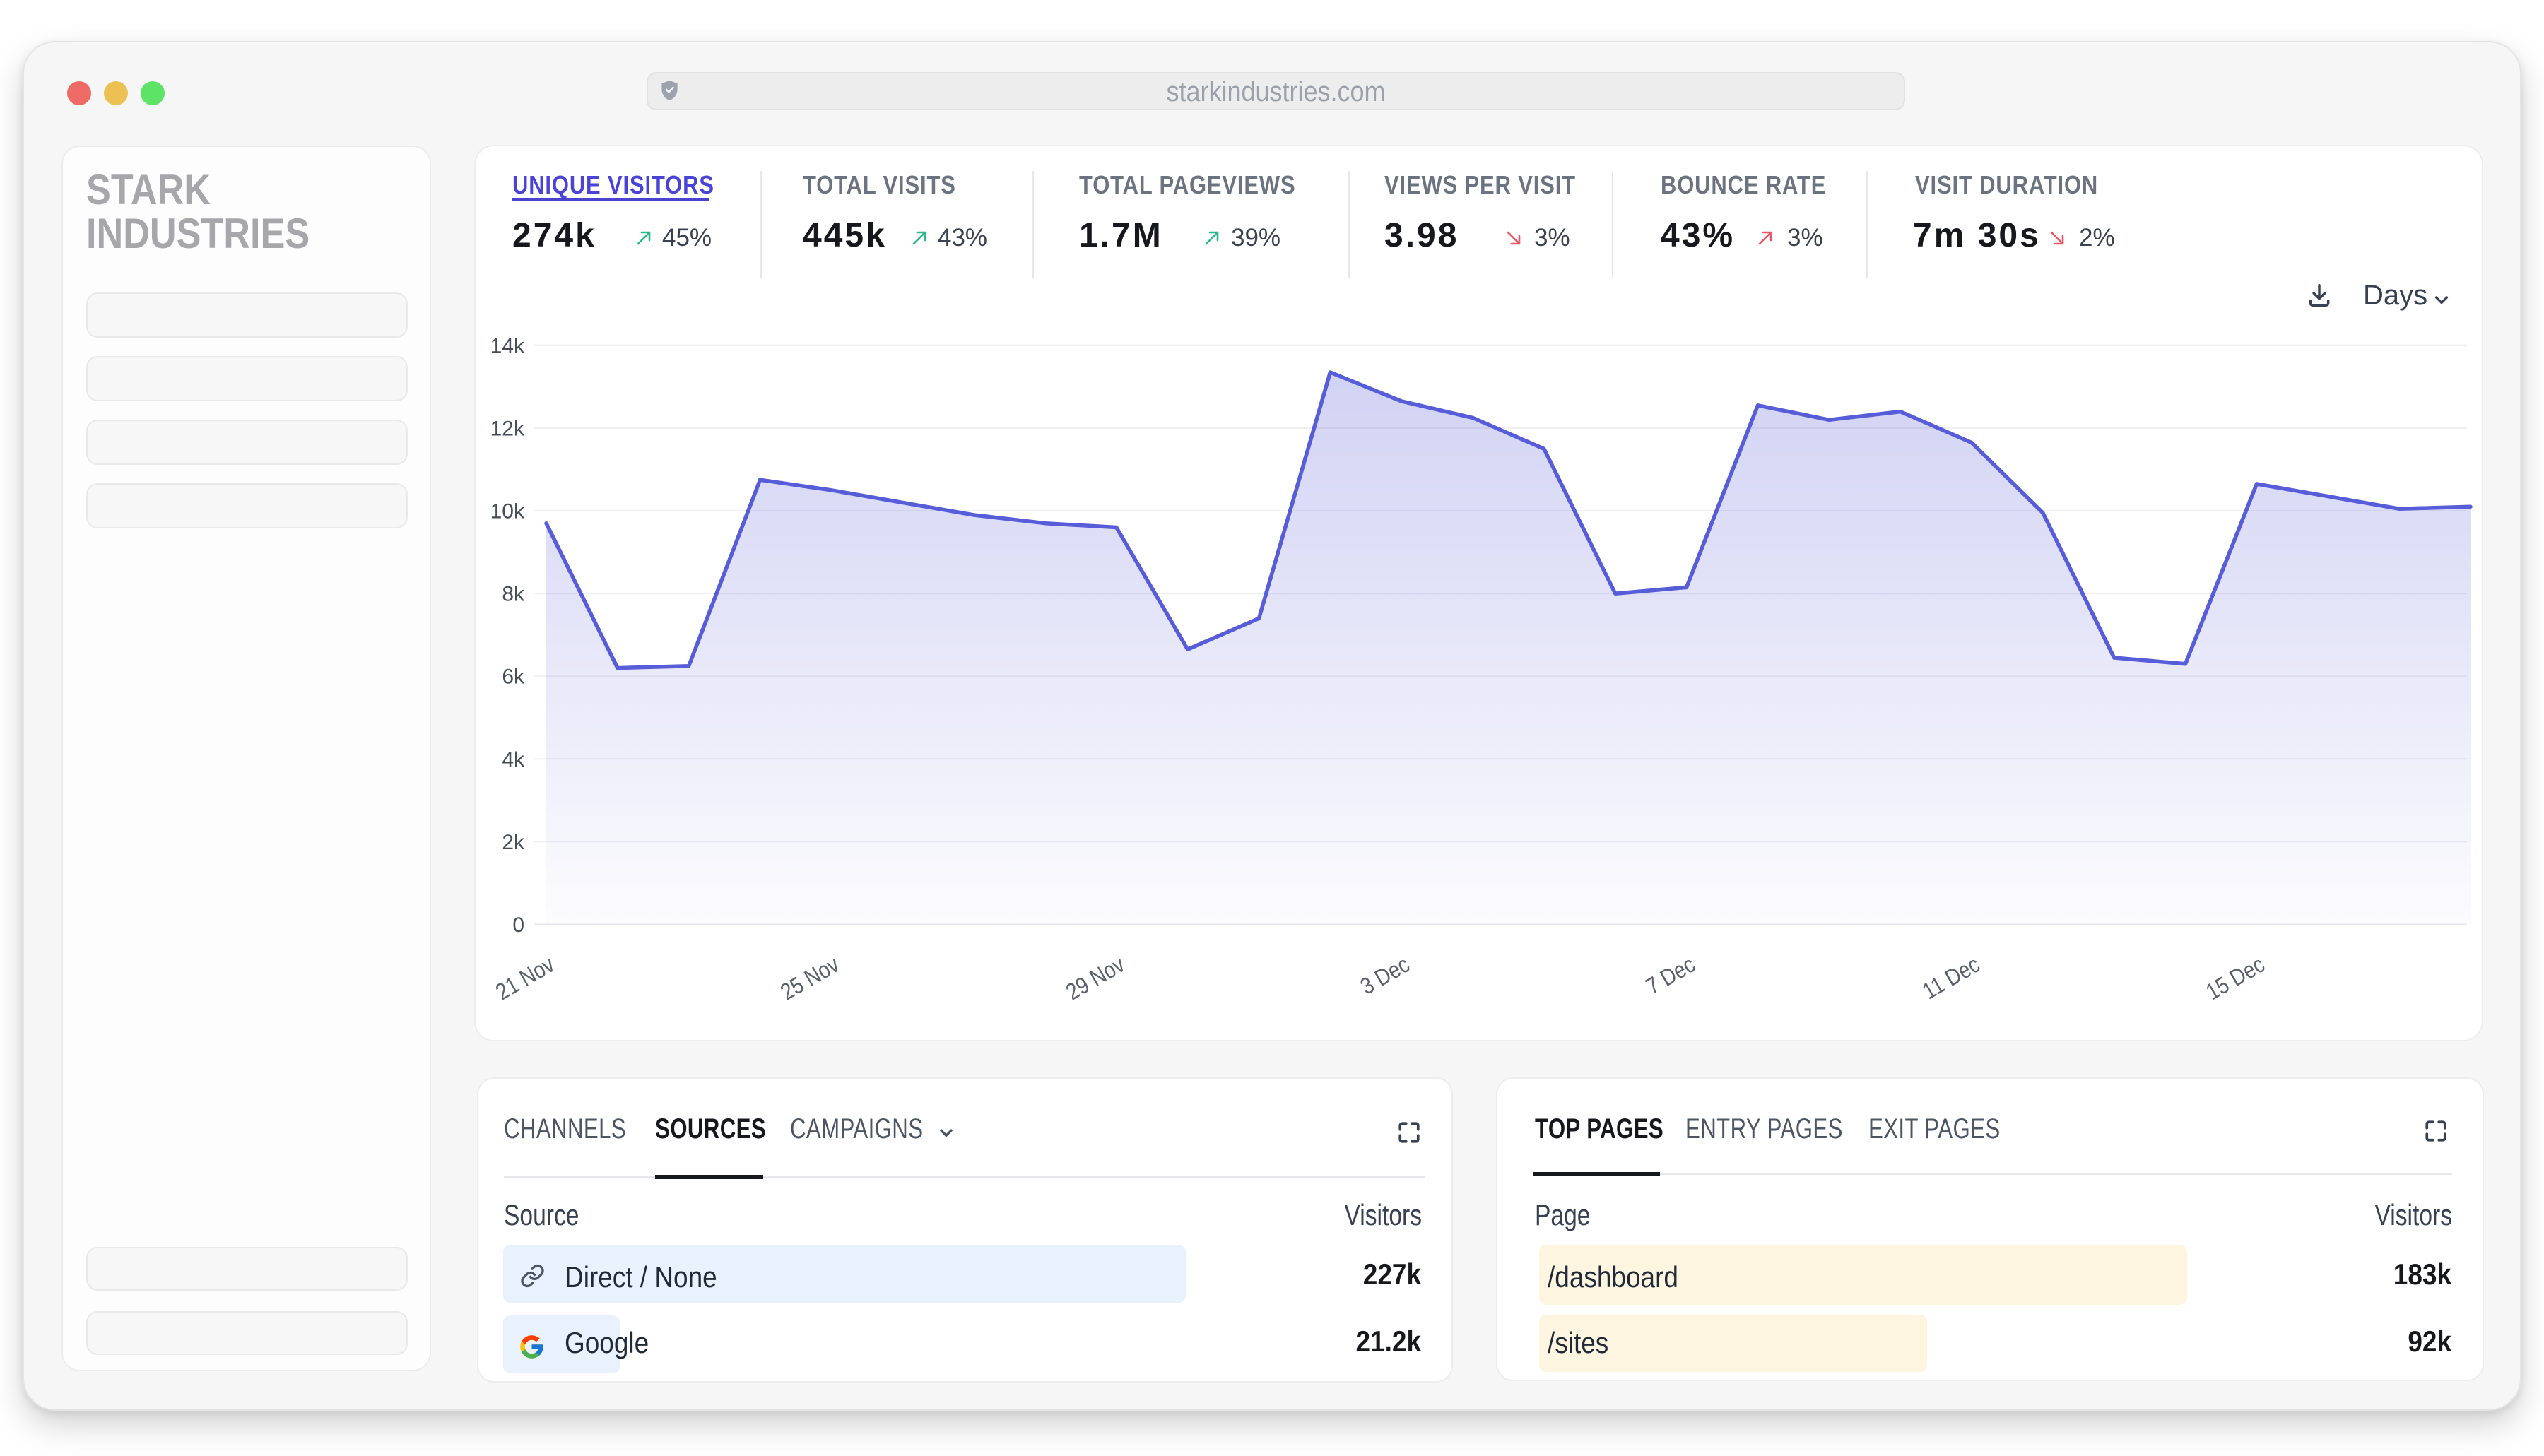  What do you see at coordinates (1671, 976) in the screenshot?
I see `svg-text: 7 Dec` at bounding box center [1671, 976].